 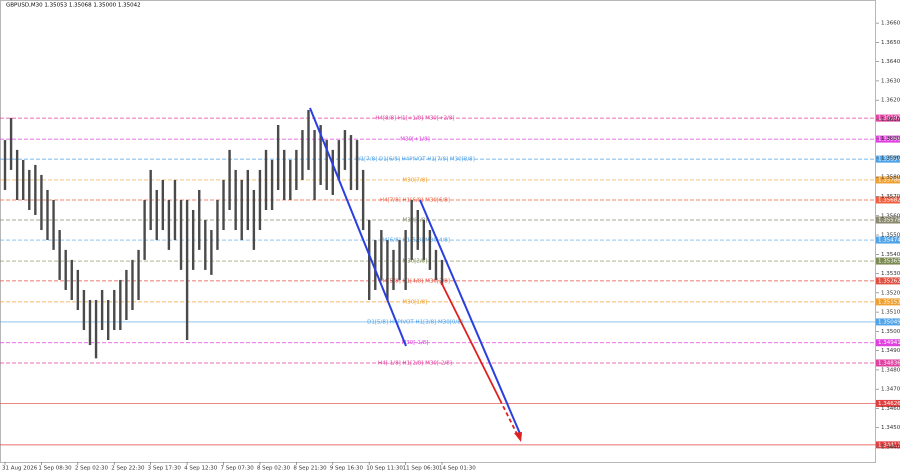 I want to click on x-tick-label: 10 Sep 11:30, so click(x=384, y=469).